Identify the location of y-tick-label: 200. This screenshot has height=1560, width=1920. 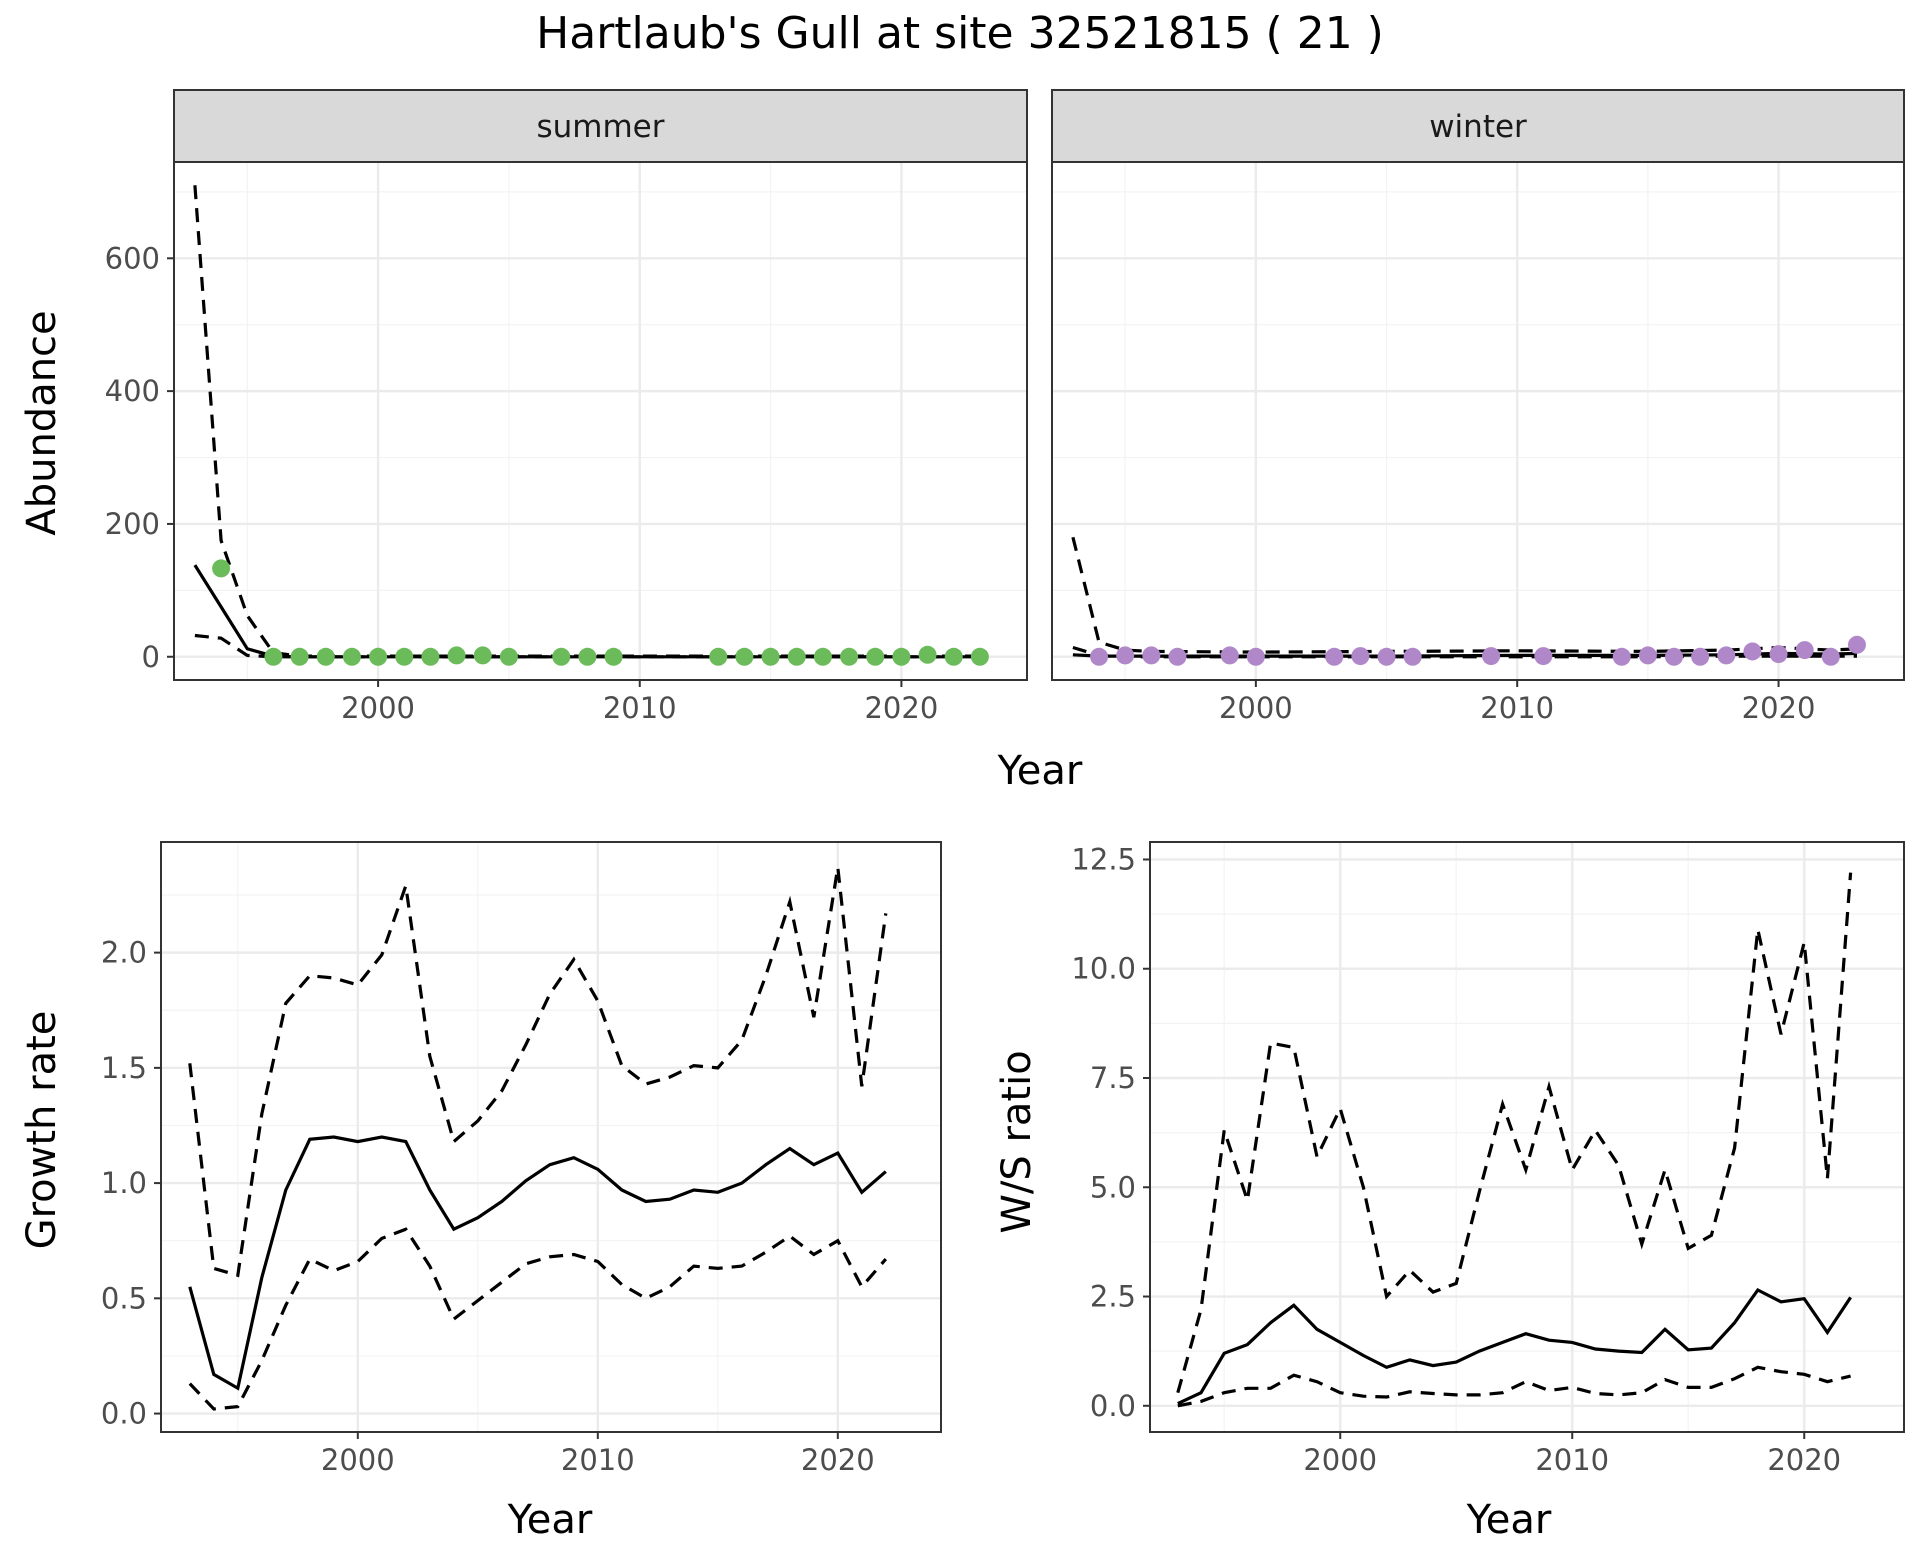
(132, 524).